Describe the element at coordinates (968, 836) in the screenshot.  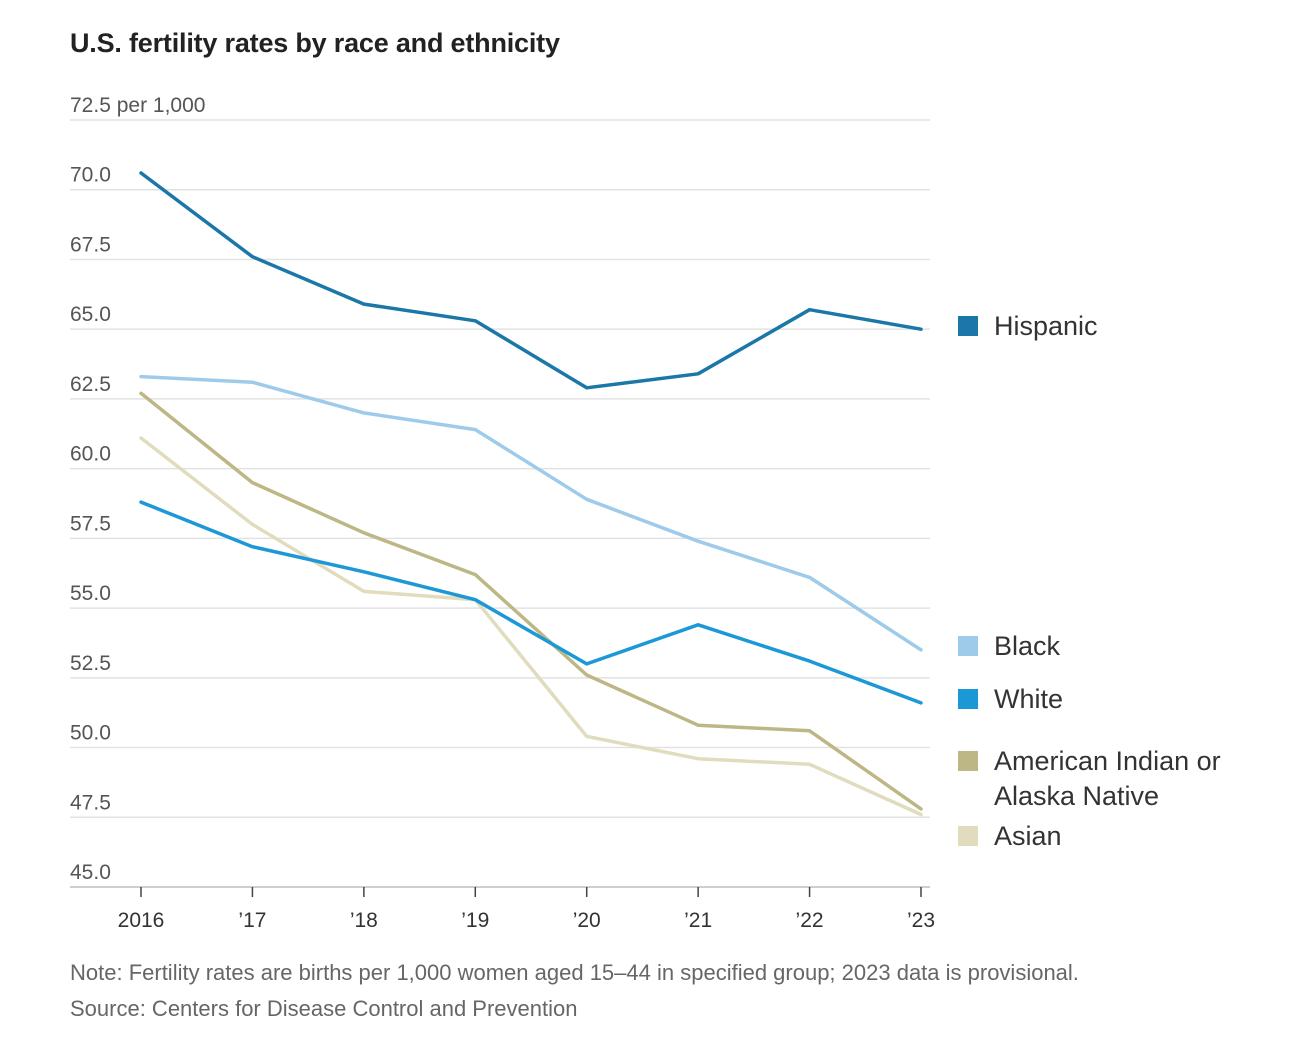
I see `legend-swatch-asian` at that location.